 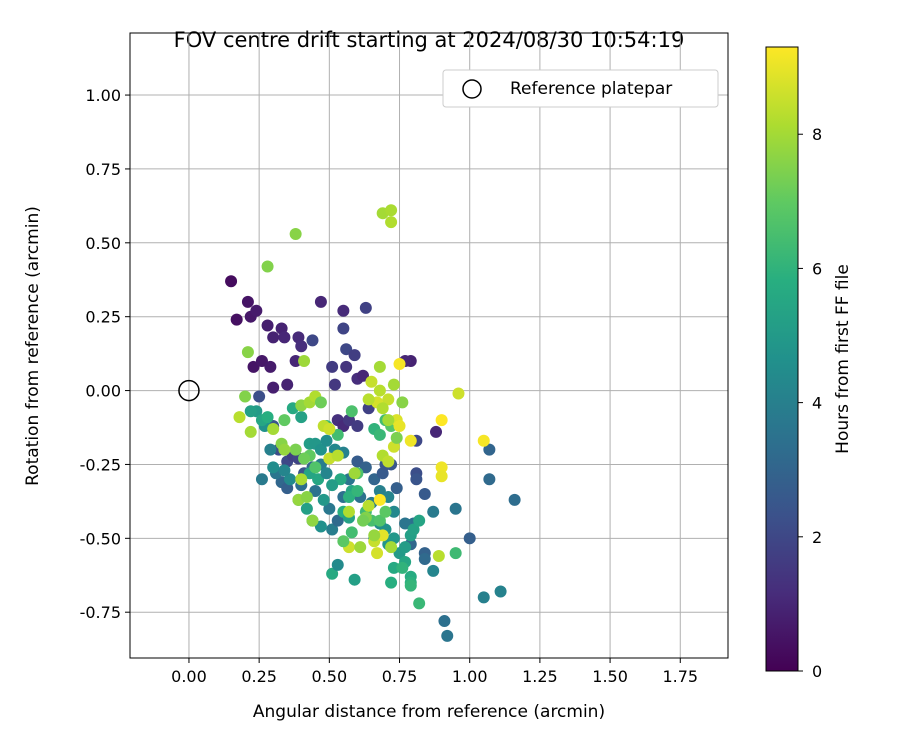 I want to click on legend-box, so click(x=580, y=88).